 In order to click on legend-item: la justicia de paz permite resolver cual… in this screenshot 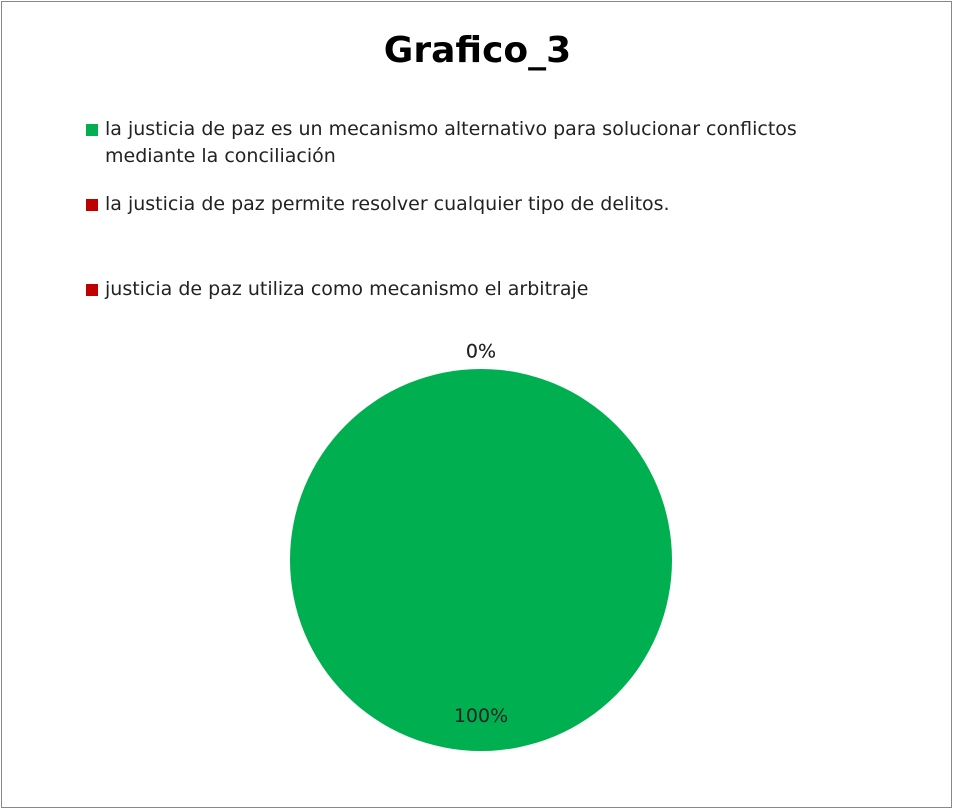, I will do `click(486, 204)`.